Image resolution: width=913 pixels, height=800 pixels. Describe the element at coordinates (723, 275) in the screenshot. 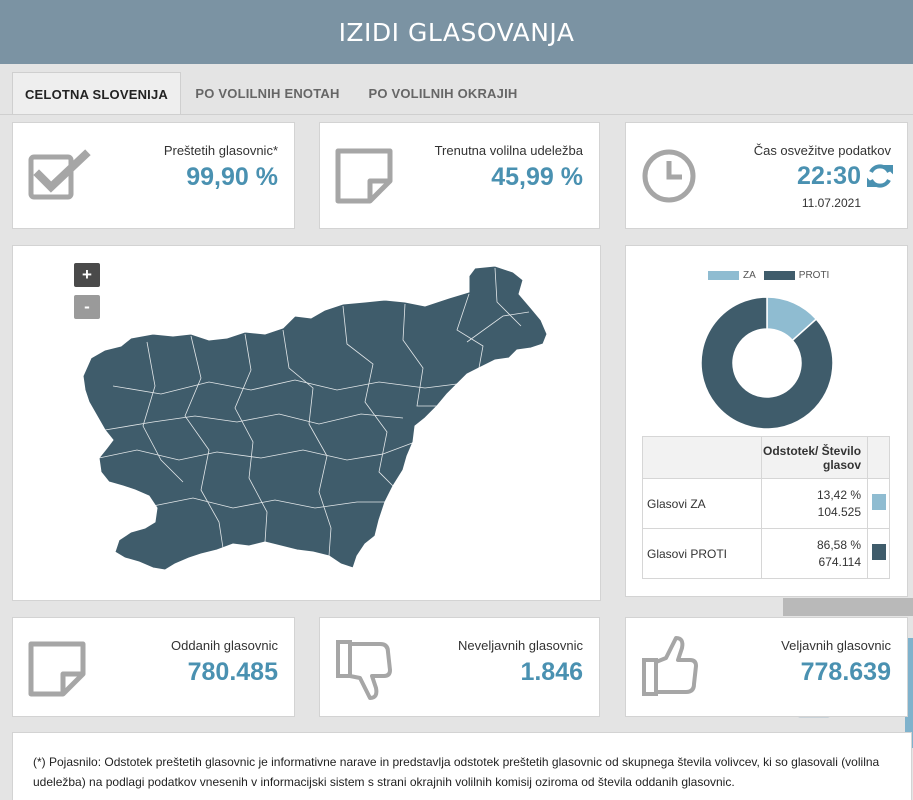

I see `legend-swatch-za` at that location.